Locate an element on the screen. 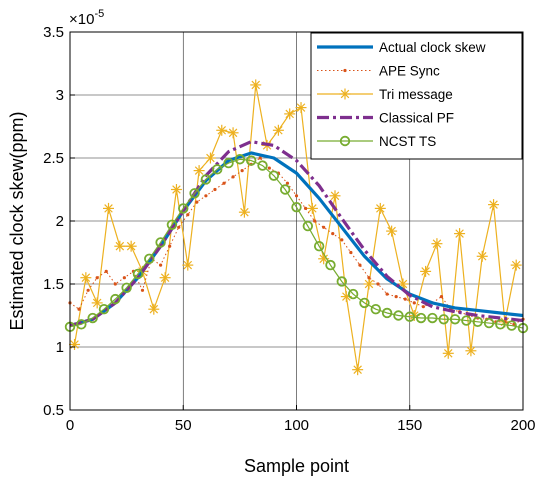 The height and width of the screenshot is (488, 550). y-exponent-power: -5 is located at coordinates (99, 14).